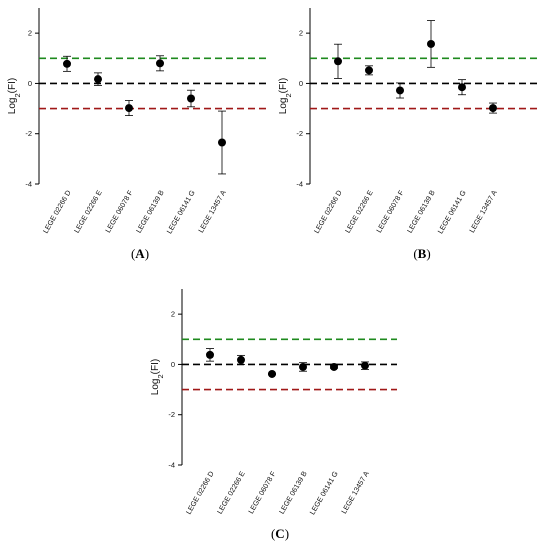 The height and width of the screenshot is (550, 541). Describe the element at coordinates (280, 533) in the screenshot. I see `panel-label: (C)` at that location.